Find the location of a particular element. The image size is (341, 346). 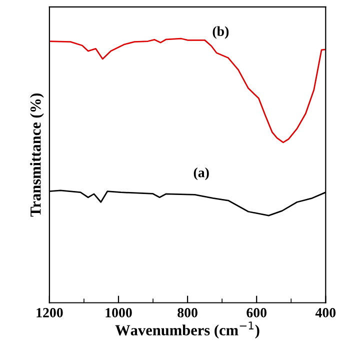

series-label: (a) is located at coordinates (201, 174).